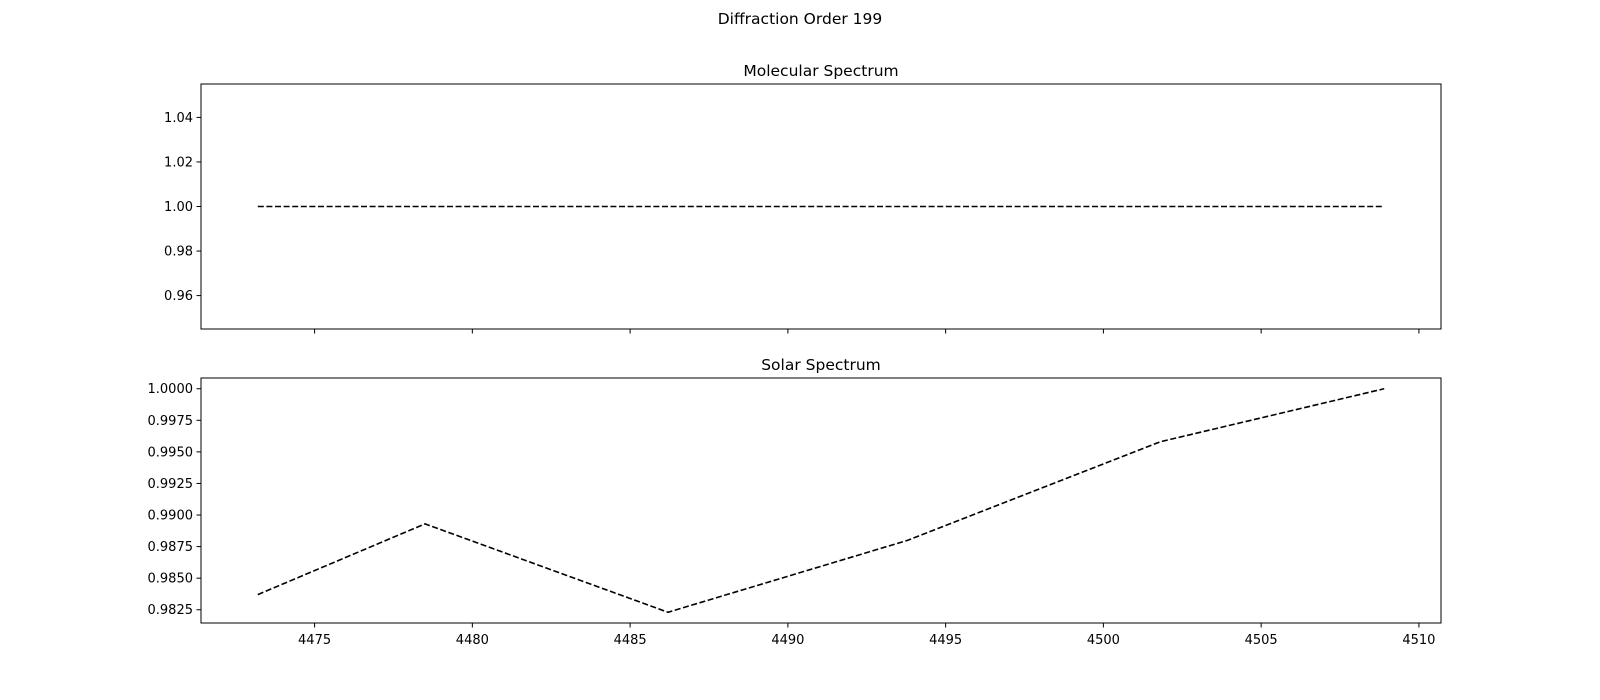 This screenshot has width=1600, height=700. Describe the element at coordinates (787, 640) in the screenshot. I see `x-tick-label: 4490` at that location.